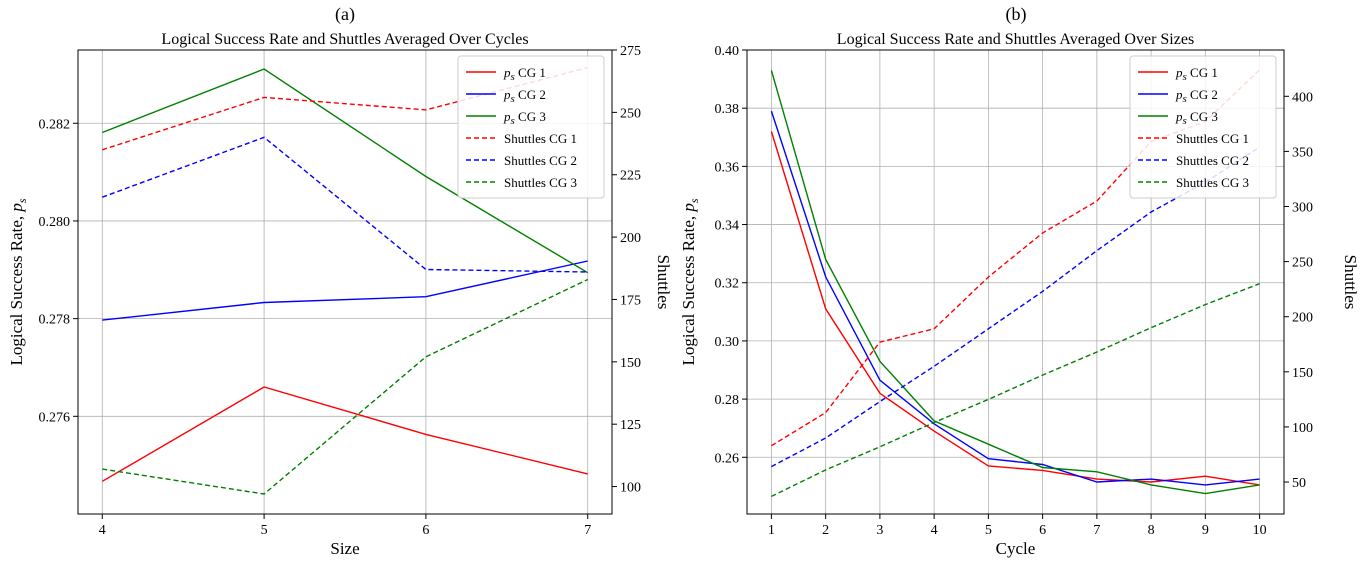 The width and height of the screenshot is (1372, 567). What do you see at coordinates (1017, 526) in the screenshot?
I see `x-axis-ticks: 1 2 3 4 5 6 7 8 9 10` at bounding box center [1017, 526].